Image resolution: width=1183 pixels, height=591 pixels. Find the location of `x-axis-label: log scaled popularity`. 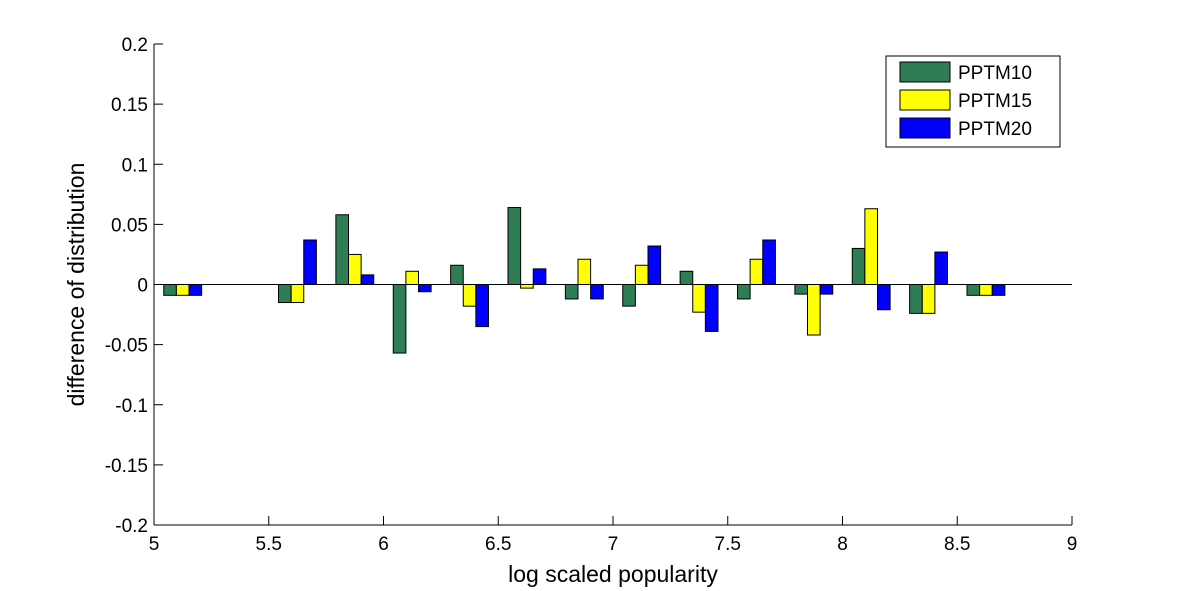

x-axis-label: log scaled popularity is located at coordinates (613, 574).